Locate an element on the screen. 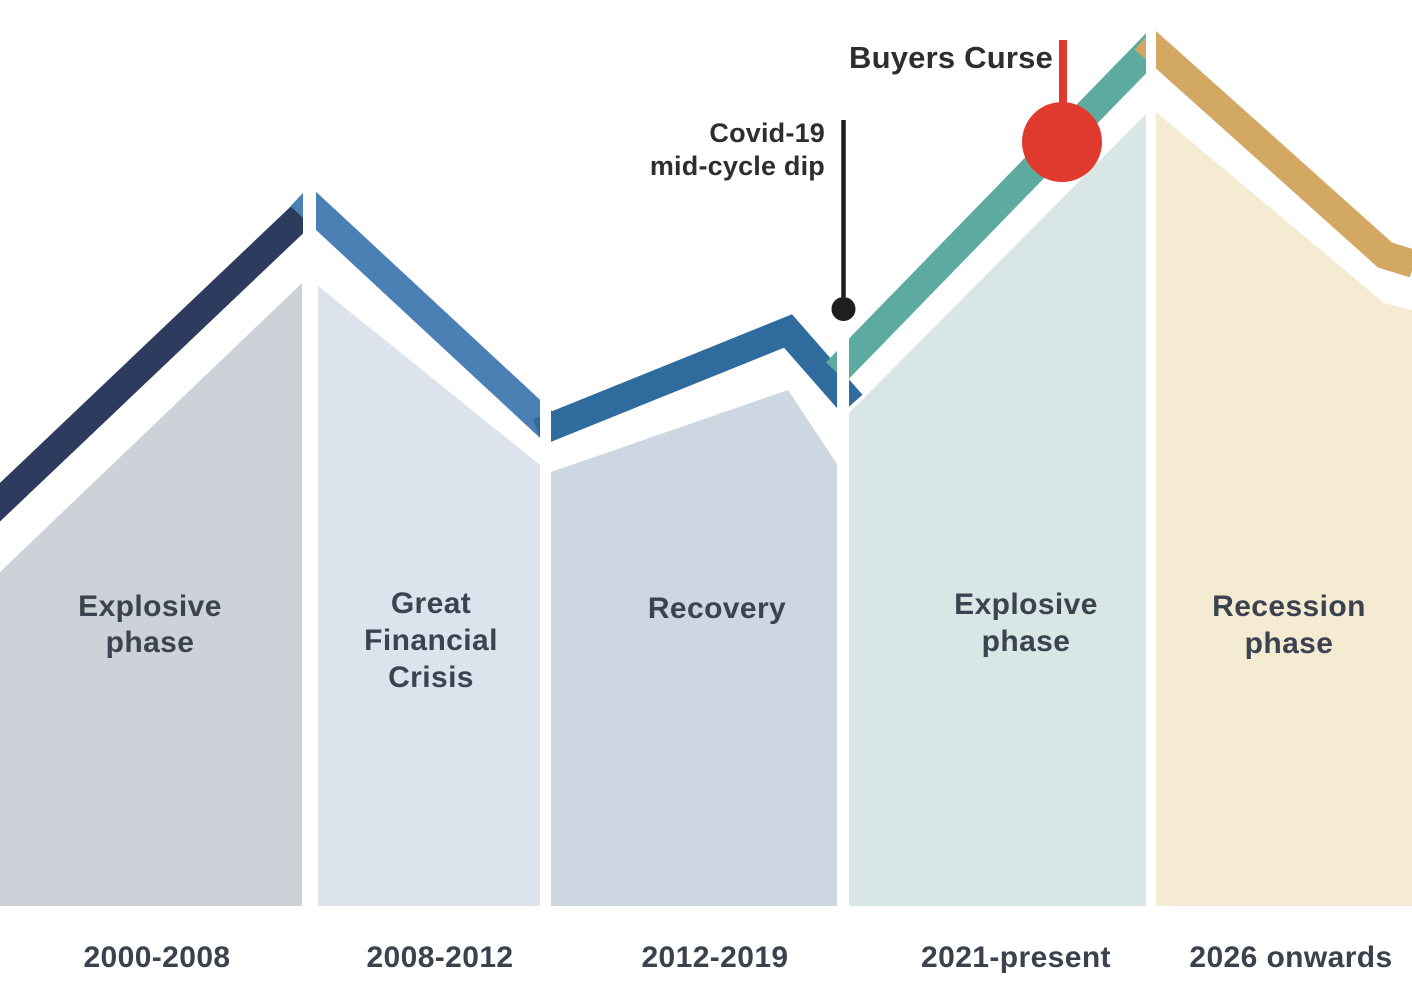  phase-label-4-line-2: phase is located at coordinates (1026, 641).